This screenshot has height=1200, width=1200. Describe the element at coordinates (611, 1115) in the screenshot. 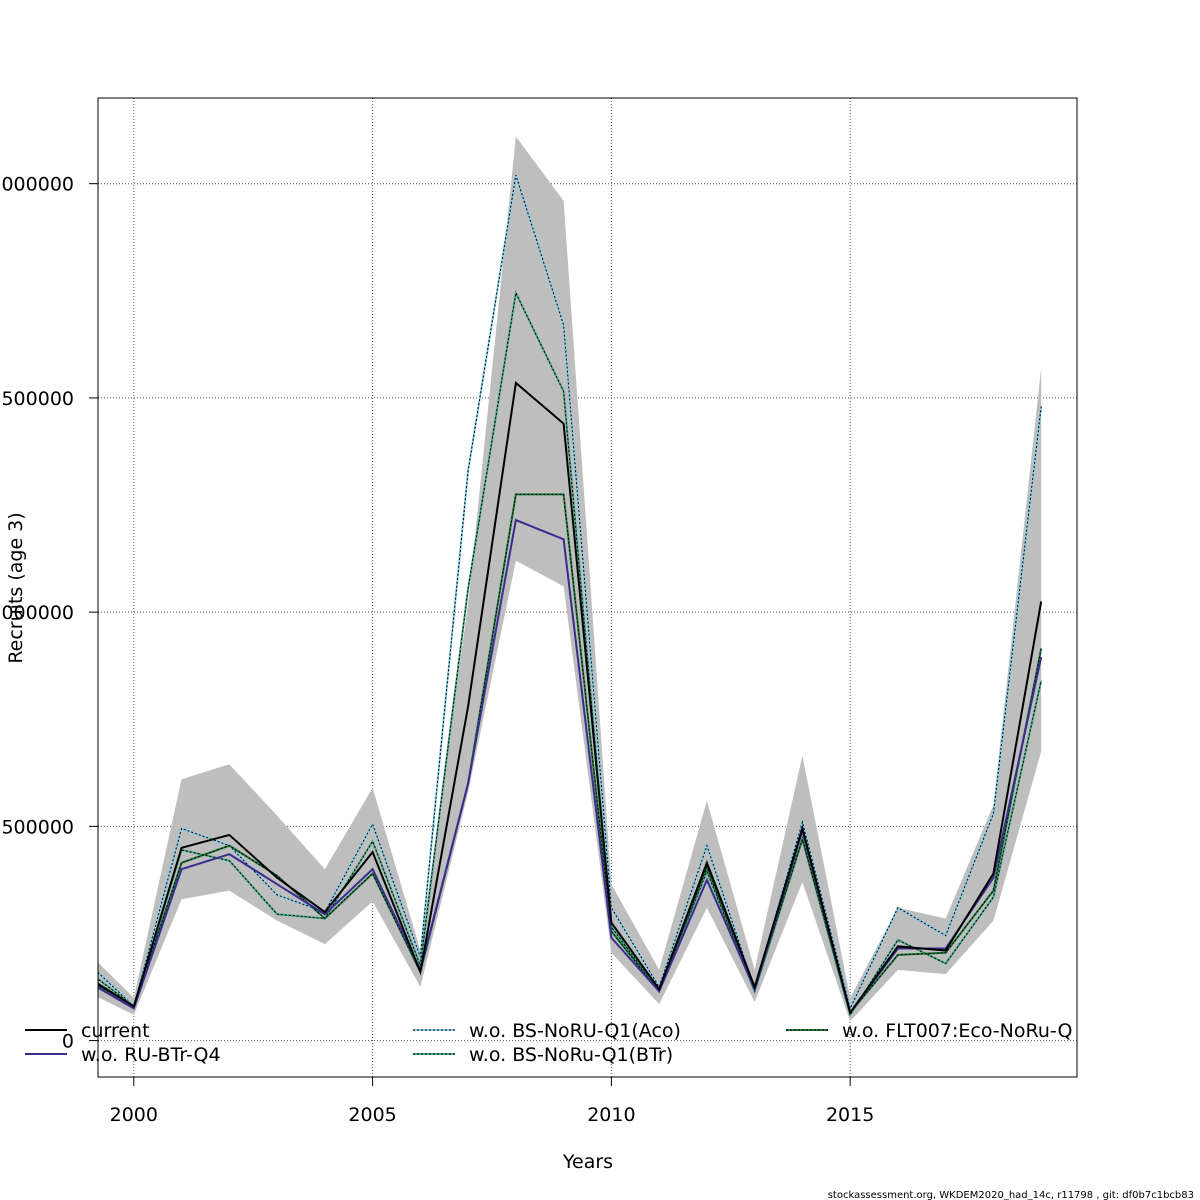

I see `x-tick-label: 2010` at that location.